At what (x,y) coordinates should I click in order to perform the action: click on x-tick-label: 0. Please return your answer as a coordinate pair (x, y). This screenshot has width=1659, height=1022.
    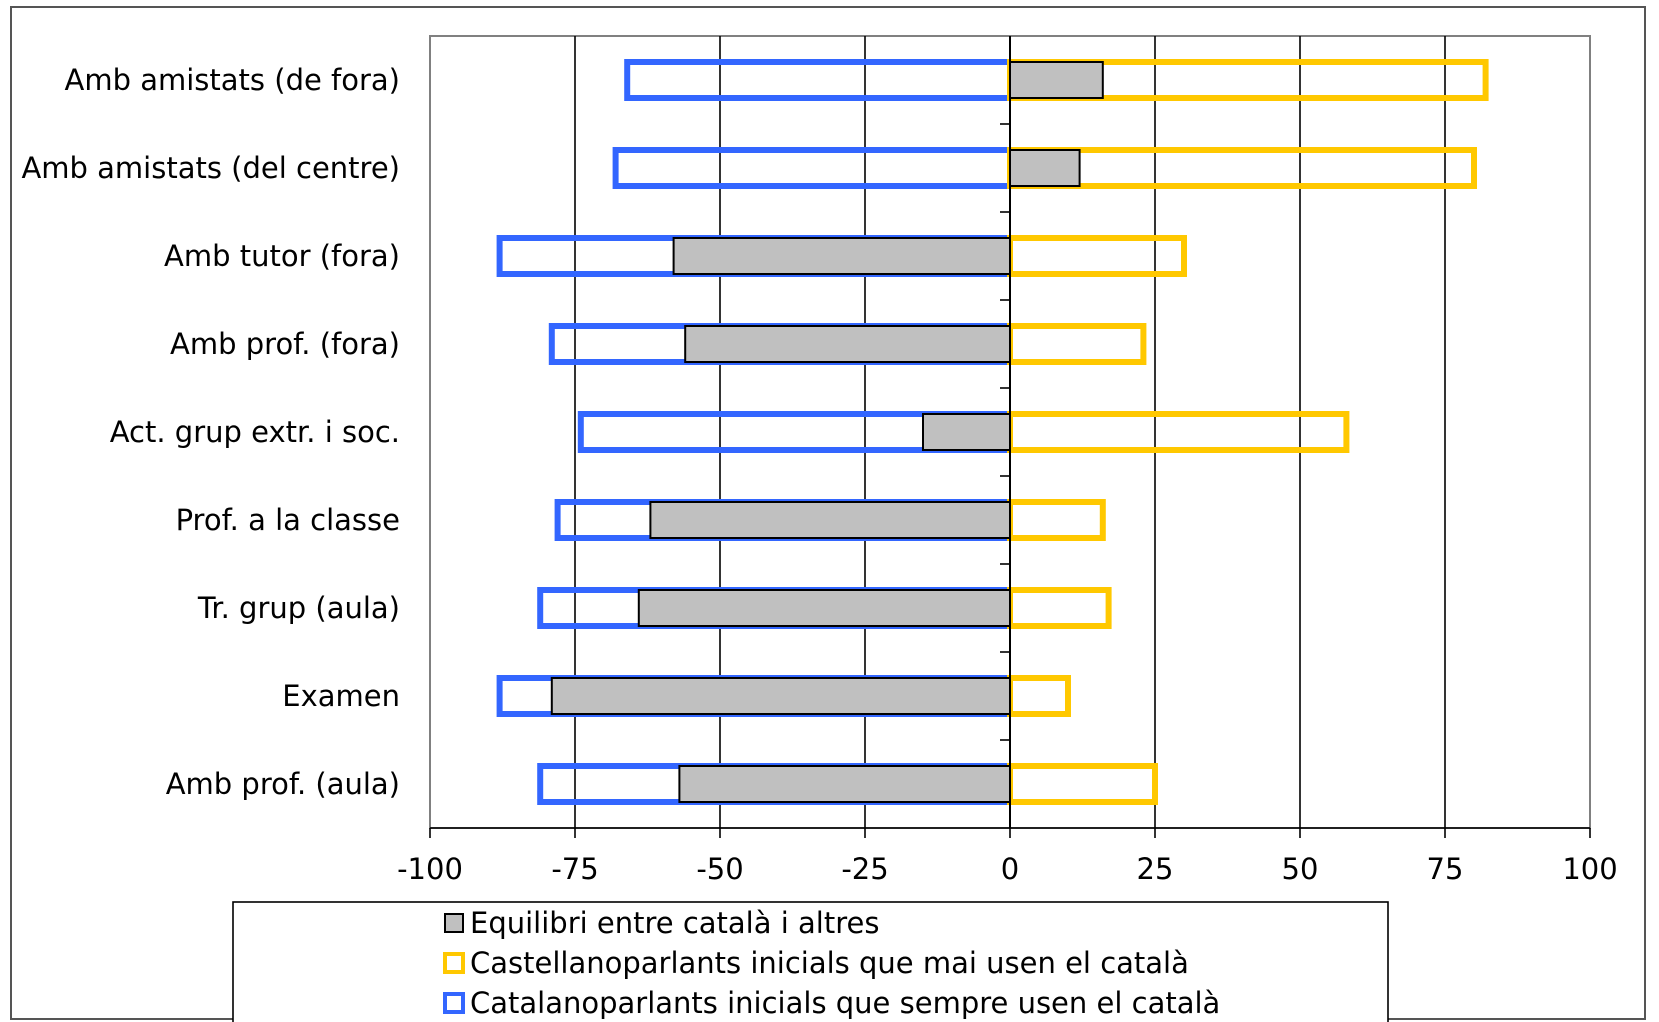
    Looking at the image, I should click on (1010, 869).